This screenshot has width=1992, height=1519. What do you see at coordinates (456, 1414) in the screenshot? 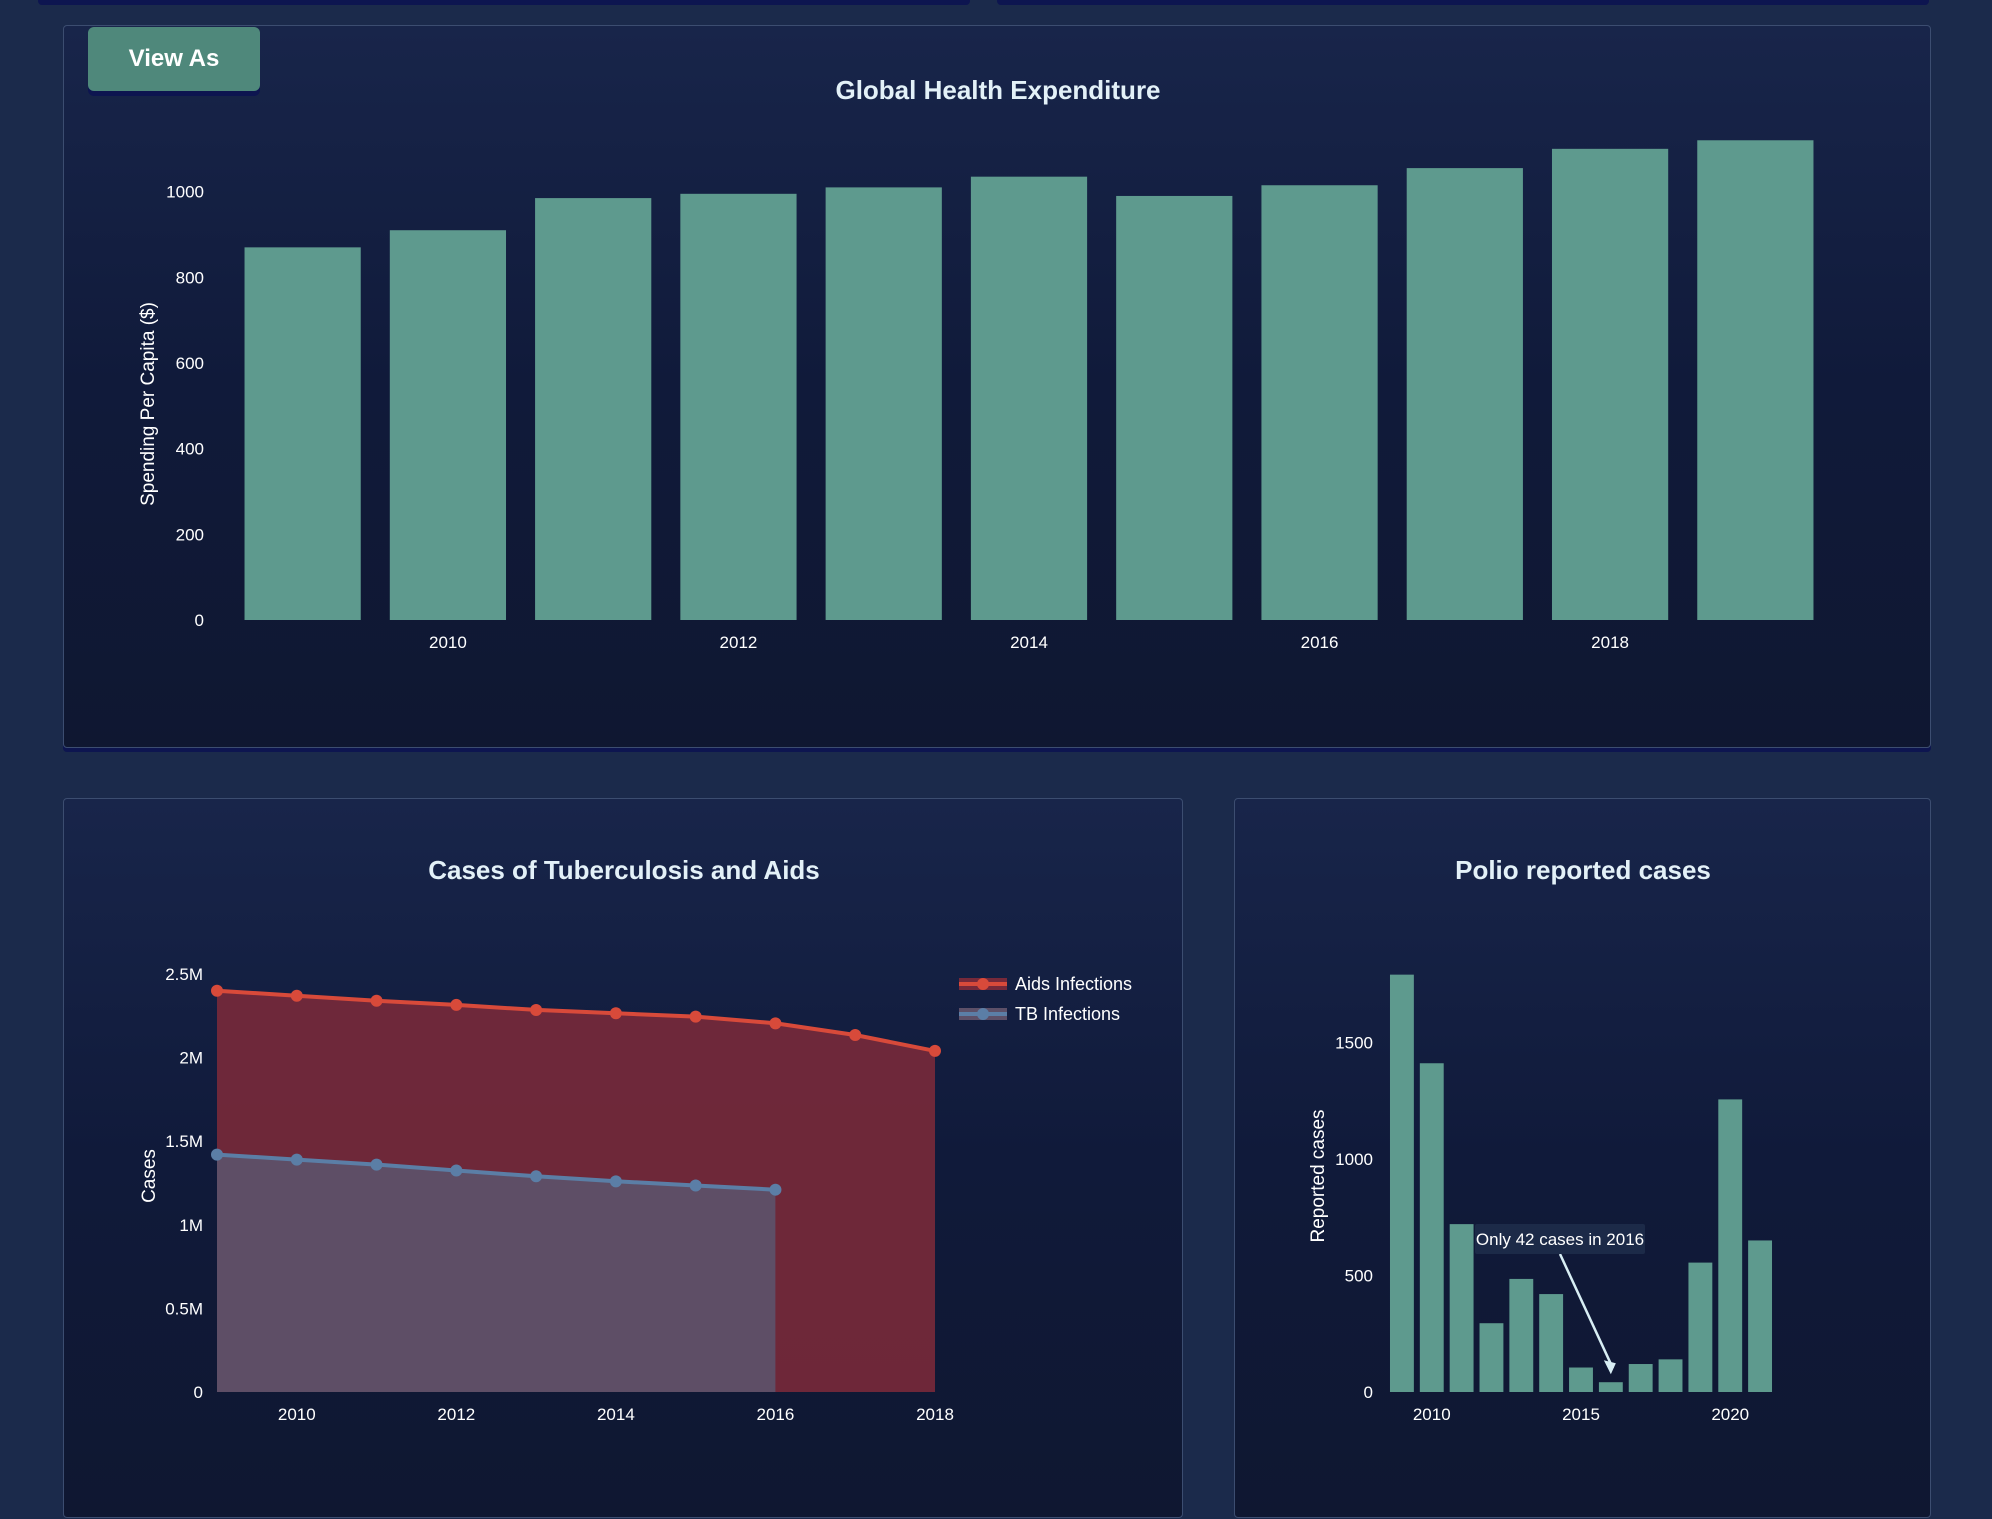
I see `tb-aids-x-tick: 2012` at bounding box center [456, 1414].